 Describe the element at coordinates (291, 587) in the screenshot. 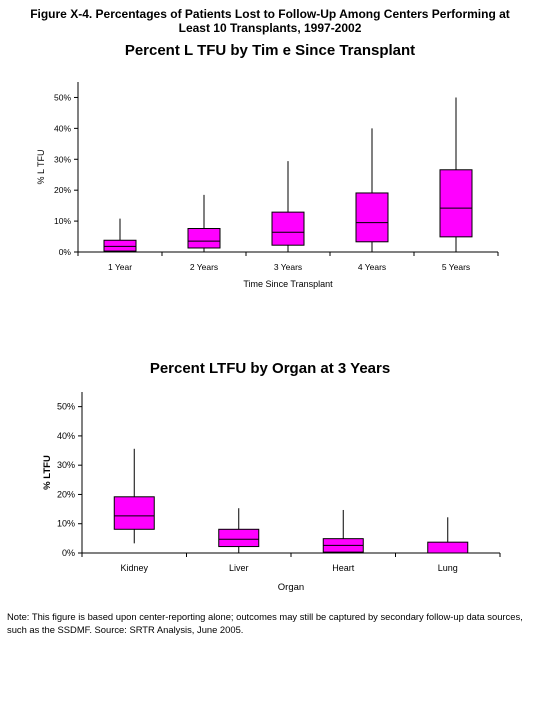

I see `x-axis-label: Organ` at that location.